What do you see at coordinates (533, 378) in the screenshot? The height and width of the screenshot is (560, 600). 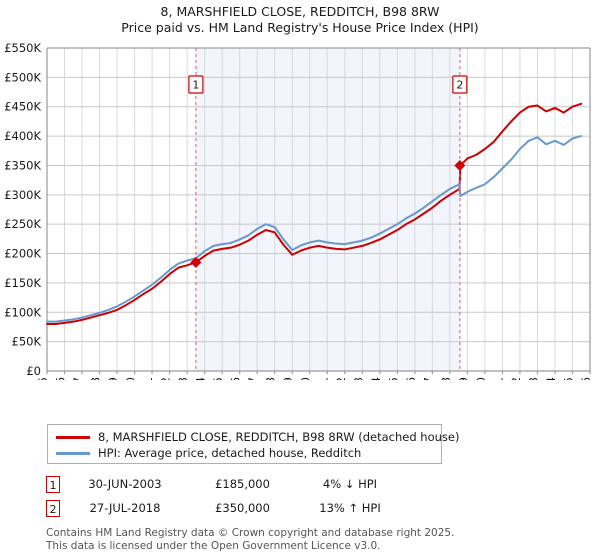 I see `x-axis-tick-label: 2023` at bounding box center [533, 378].